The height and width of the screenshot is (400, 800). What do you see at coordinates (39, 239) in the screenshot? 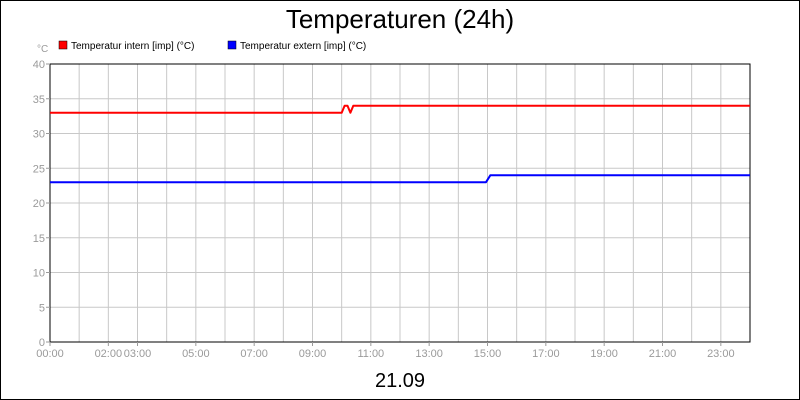
I see `y-tick-label: 15` at bounding box center [39, 239].